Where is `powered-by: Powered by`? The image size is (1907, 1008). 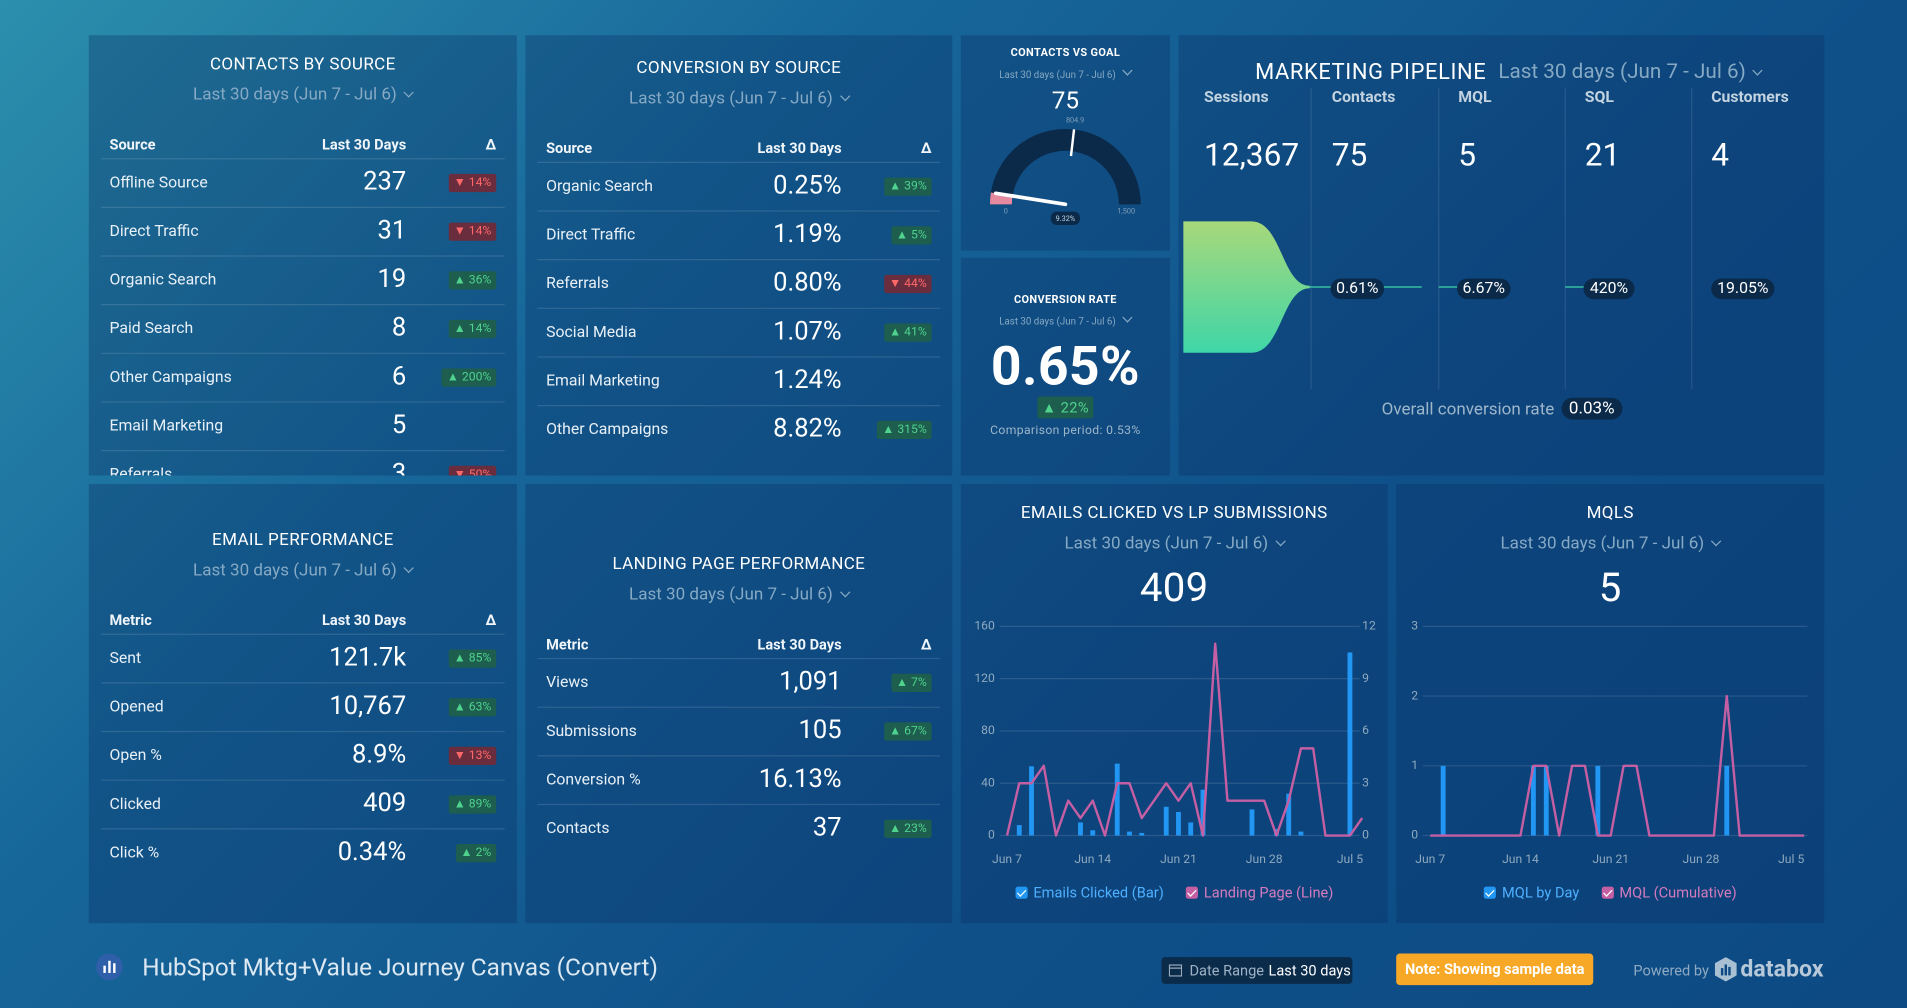 powered-by: Powered by is located at coordinates (1671, 971).